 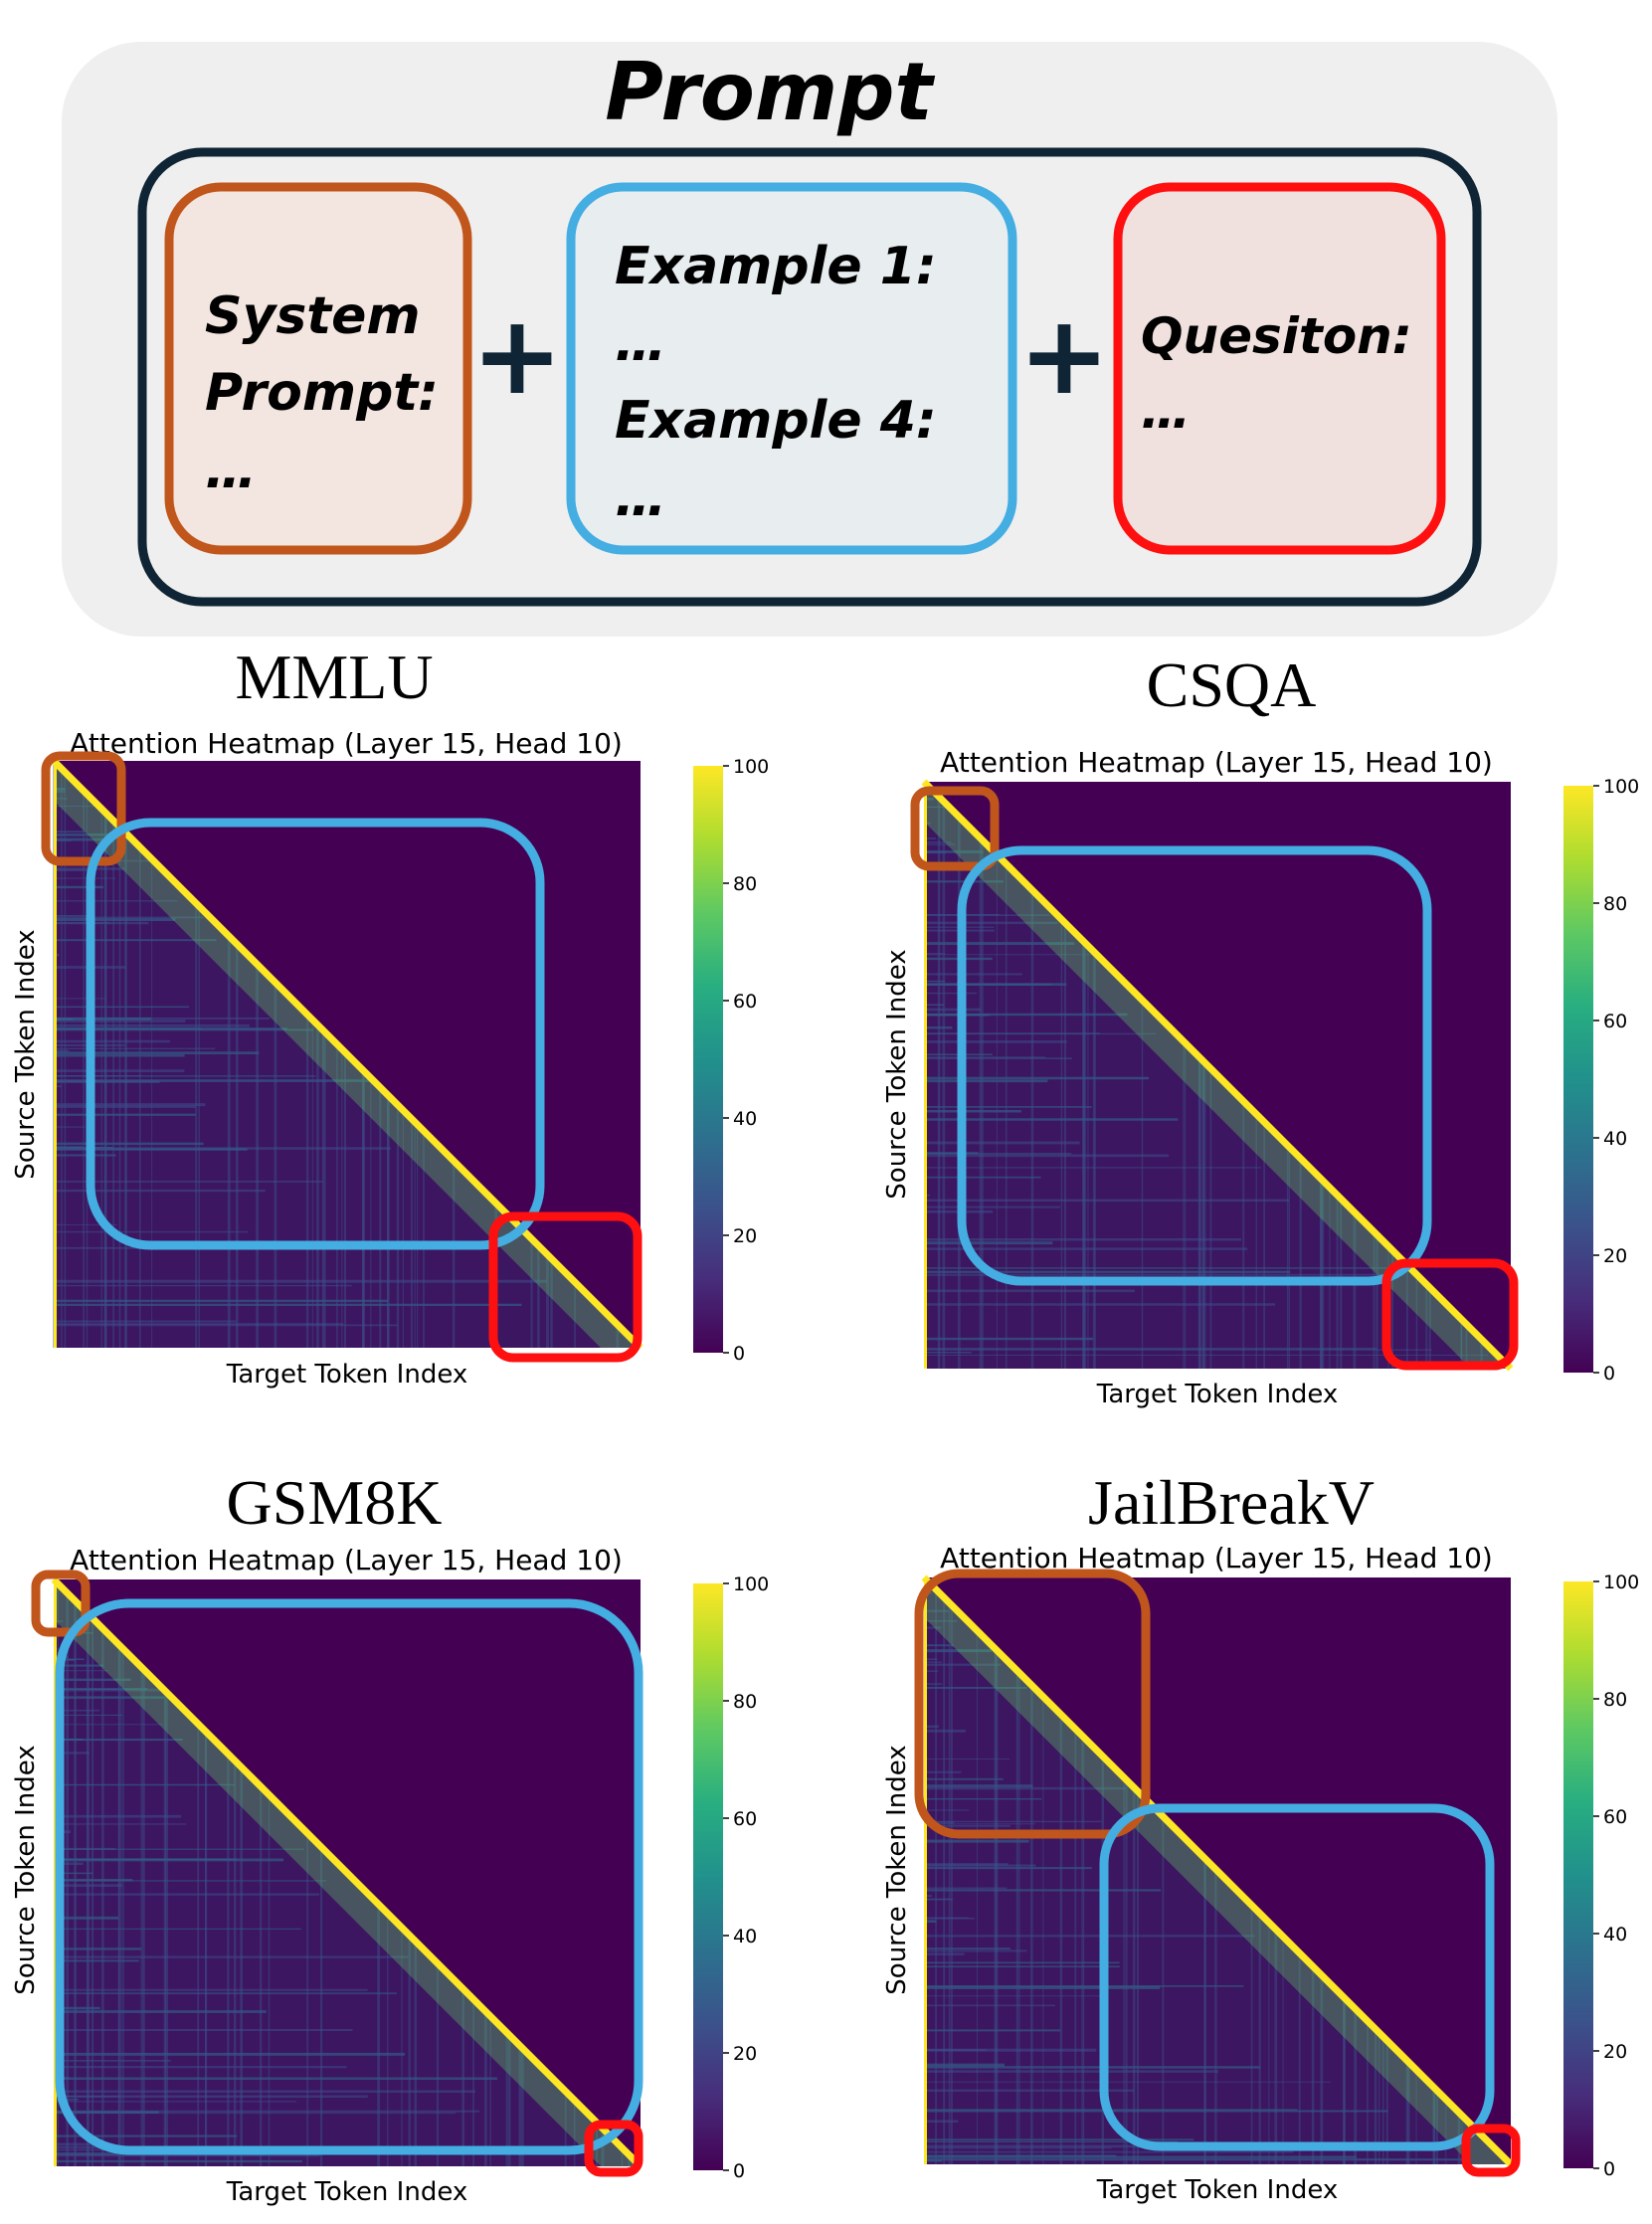 I want to click on prompt-title: Prompt, so click(x=770, y=92).